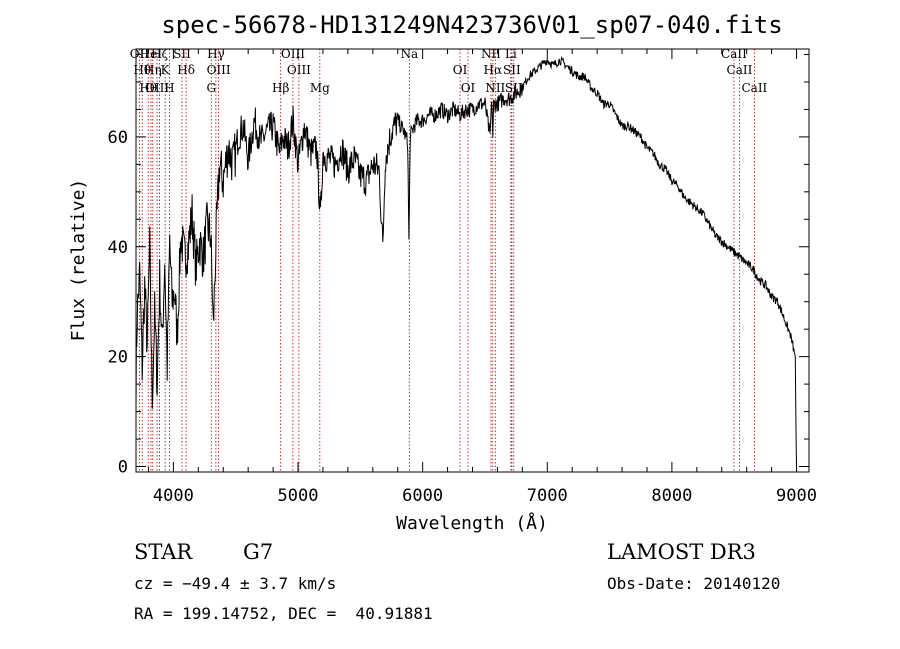 The image size is (900, 649). Describe the element at coordinates (280, 88) in the screenshot. I see `line-marker-label: Hβ` at that location.